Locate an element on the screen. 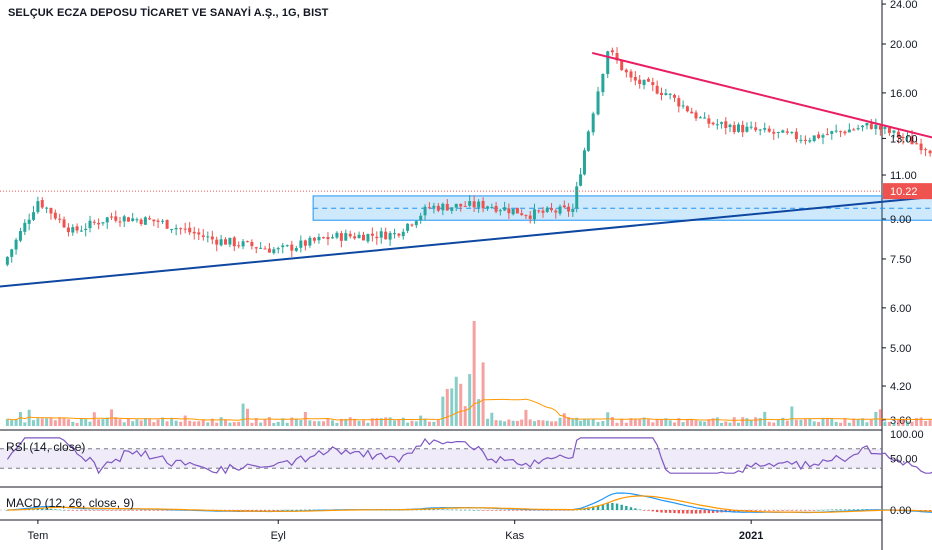 The image size is (932, 550). price-tick-label: 20.00 is located at coordinates (904, 45).